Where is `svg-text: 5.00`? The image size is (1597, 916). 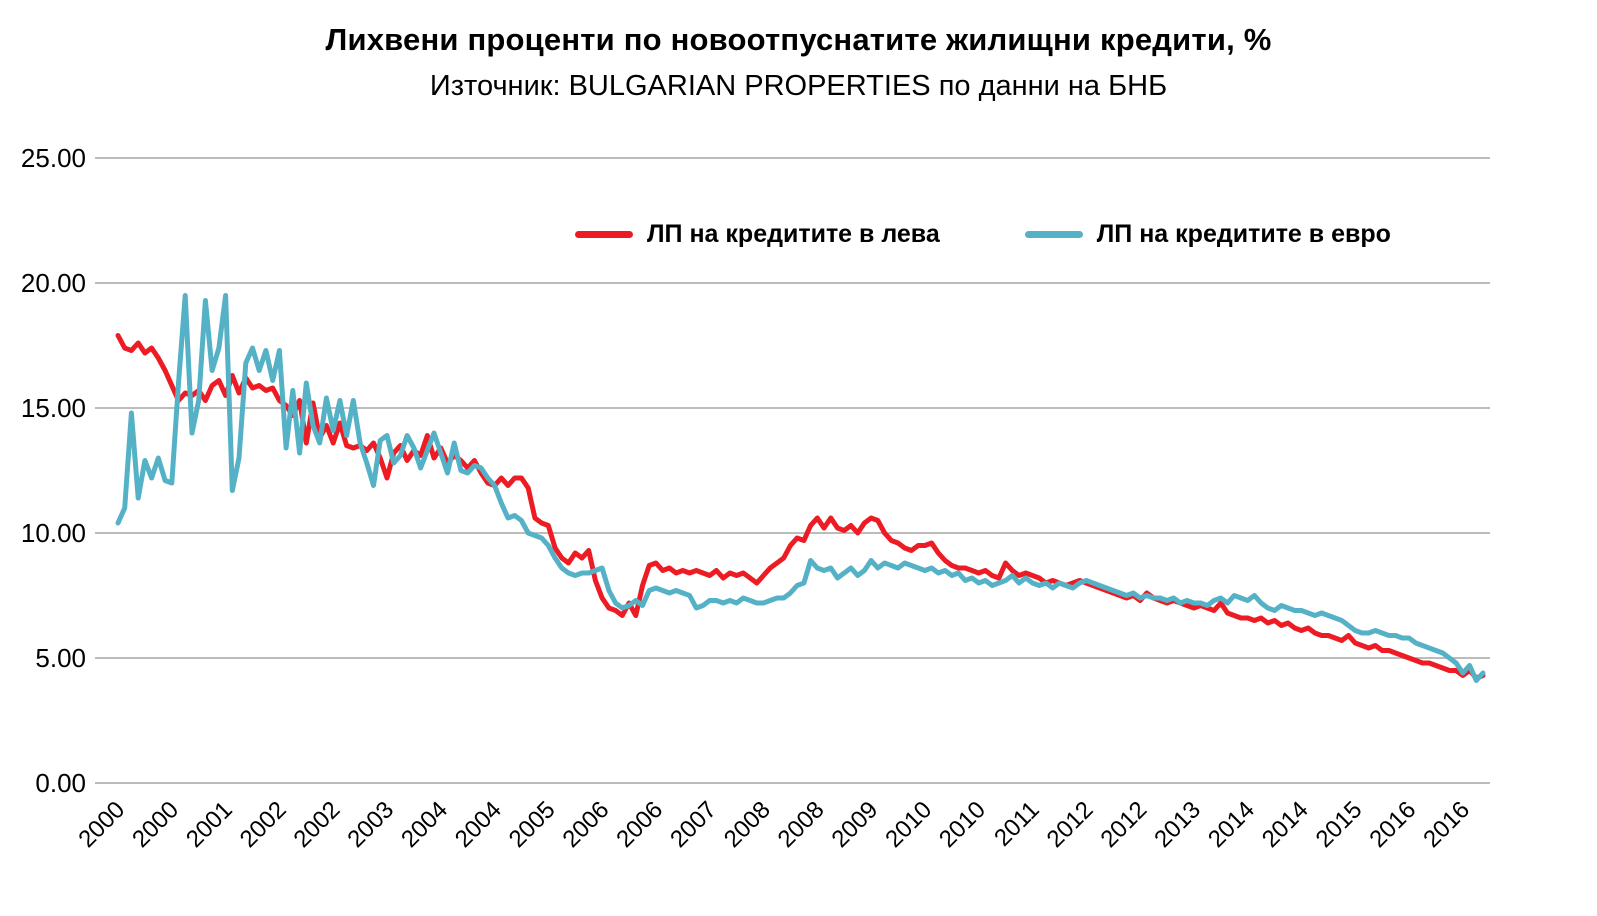
svg-text: 5.00 is located at coordinates (60, 658).